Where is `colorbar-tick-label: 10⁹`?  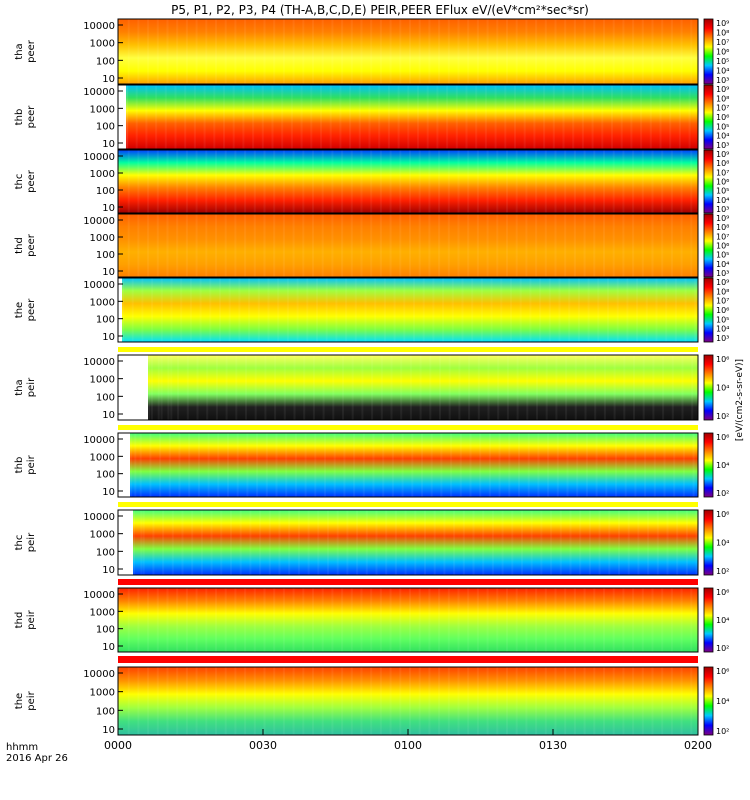
colorbar-tick-label: 10⁹ is located at coordinates (722, 154).